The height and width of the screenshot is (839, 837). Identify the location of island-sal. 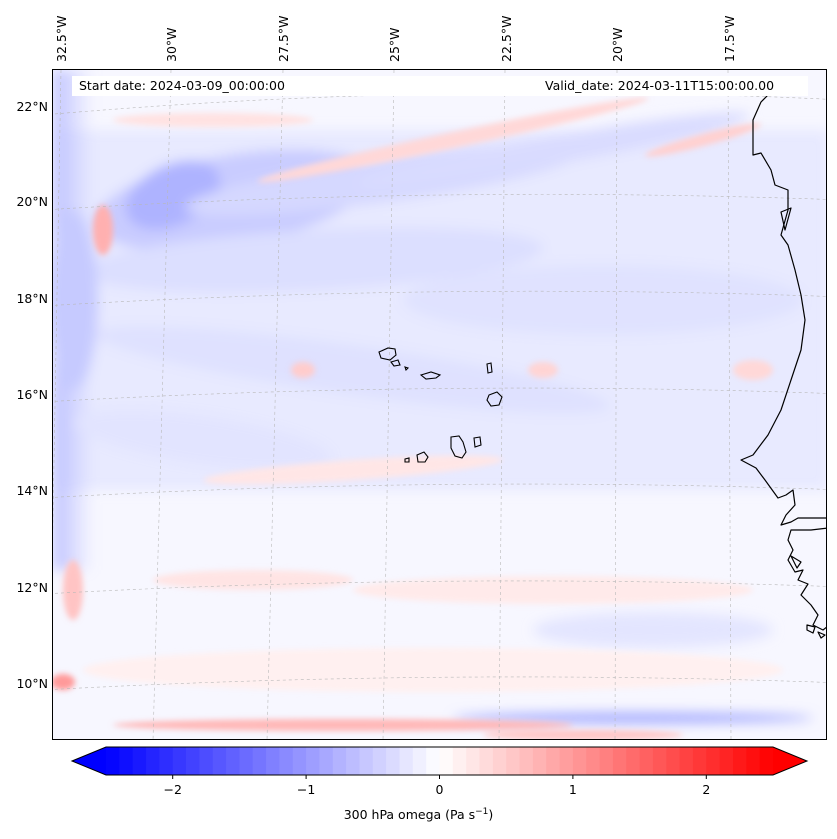
(489, 368).